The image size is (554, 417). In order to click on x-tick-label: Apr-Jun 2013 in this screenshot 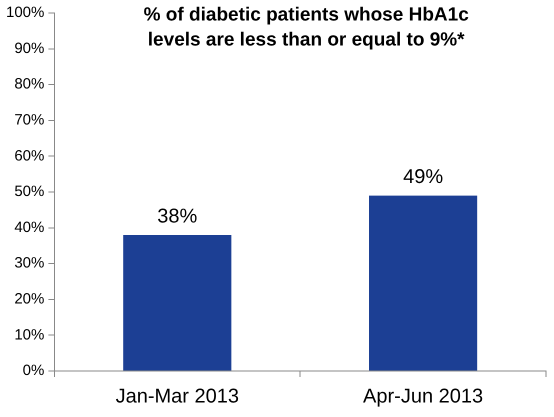, I will do `click(423, 397)`.